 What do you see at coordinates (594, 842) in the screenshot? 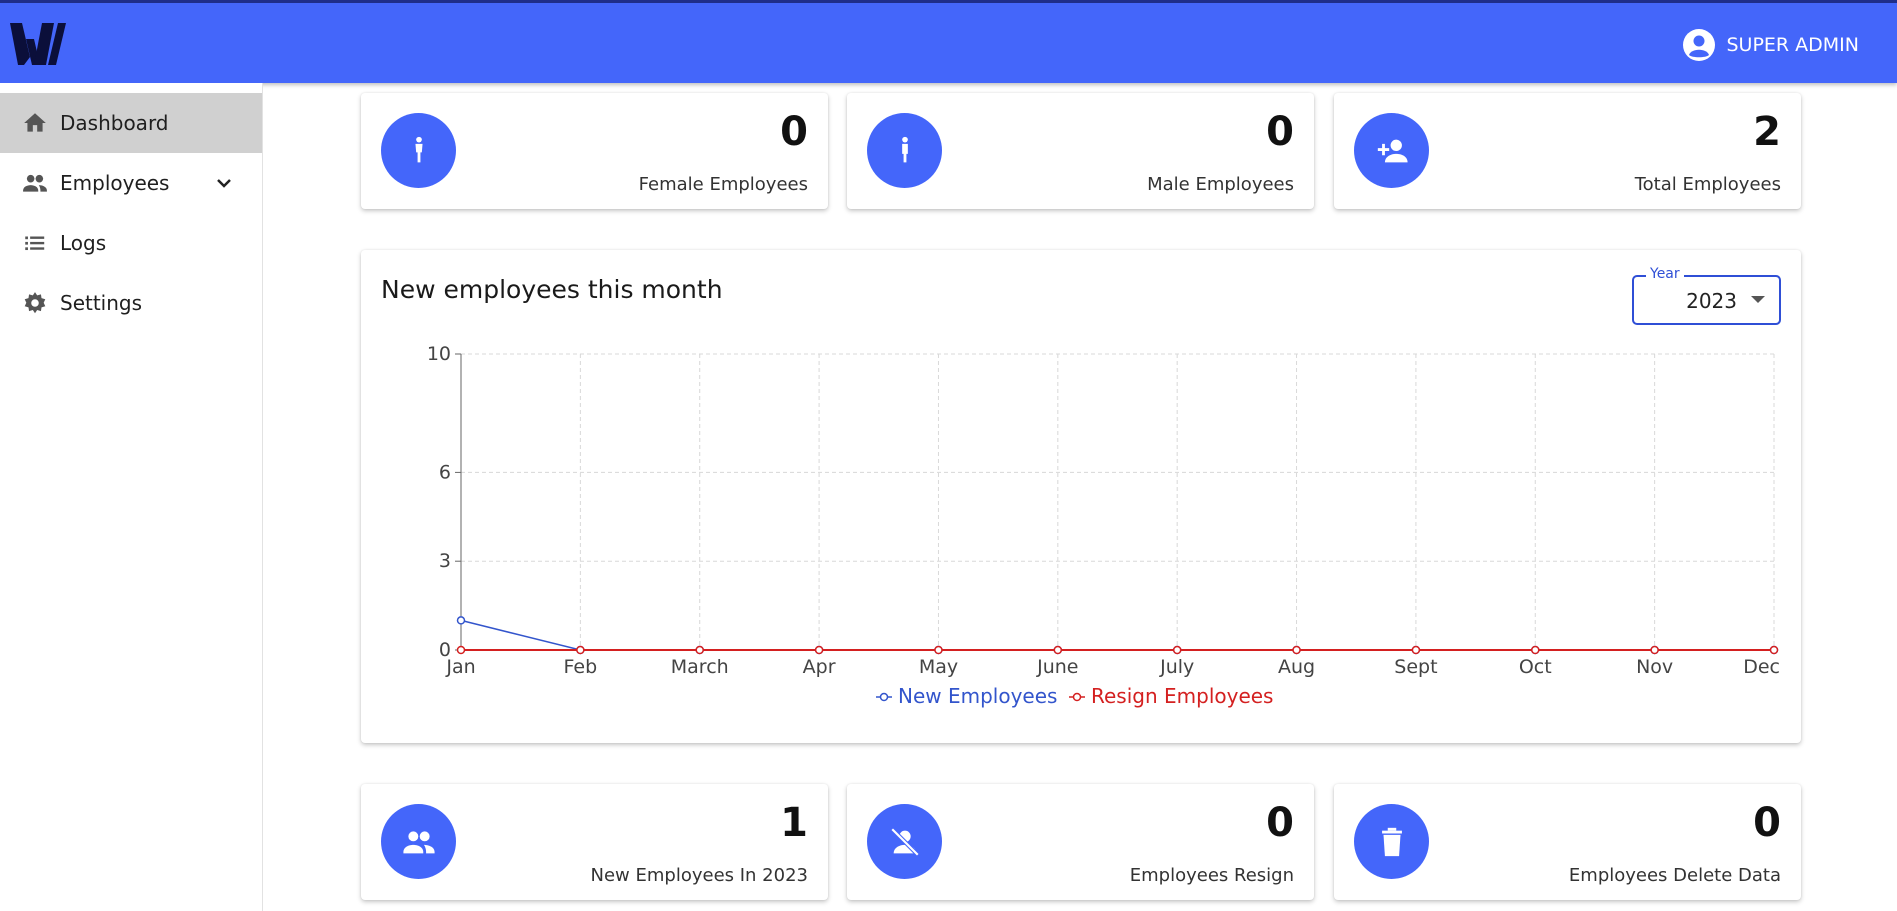
I see `stat-card-new-employees: 1 New Employees In 2023` at bounding box center [594, 842].